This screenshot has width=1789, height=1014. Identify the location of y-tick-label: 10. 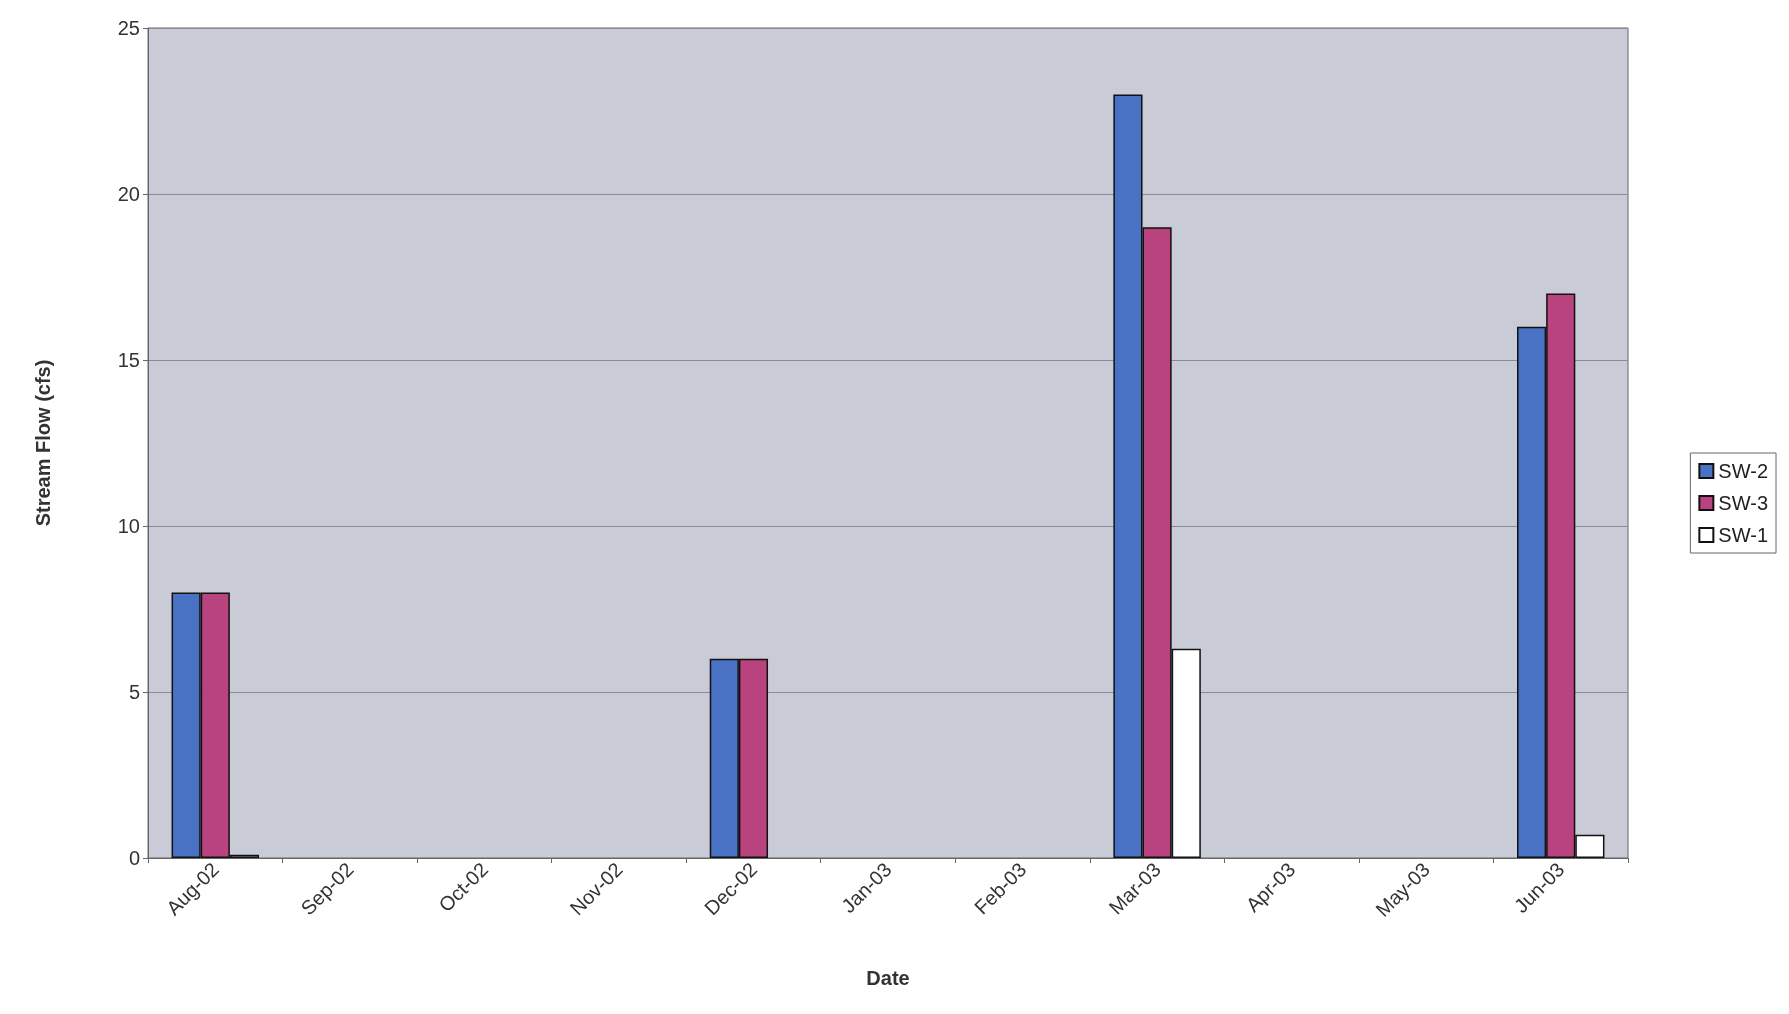
(128, 526).